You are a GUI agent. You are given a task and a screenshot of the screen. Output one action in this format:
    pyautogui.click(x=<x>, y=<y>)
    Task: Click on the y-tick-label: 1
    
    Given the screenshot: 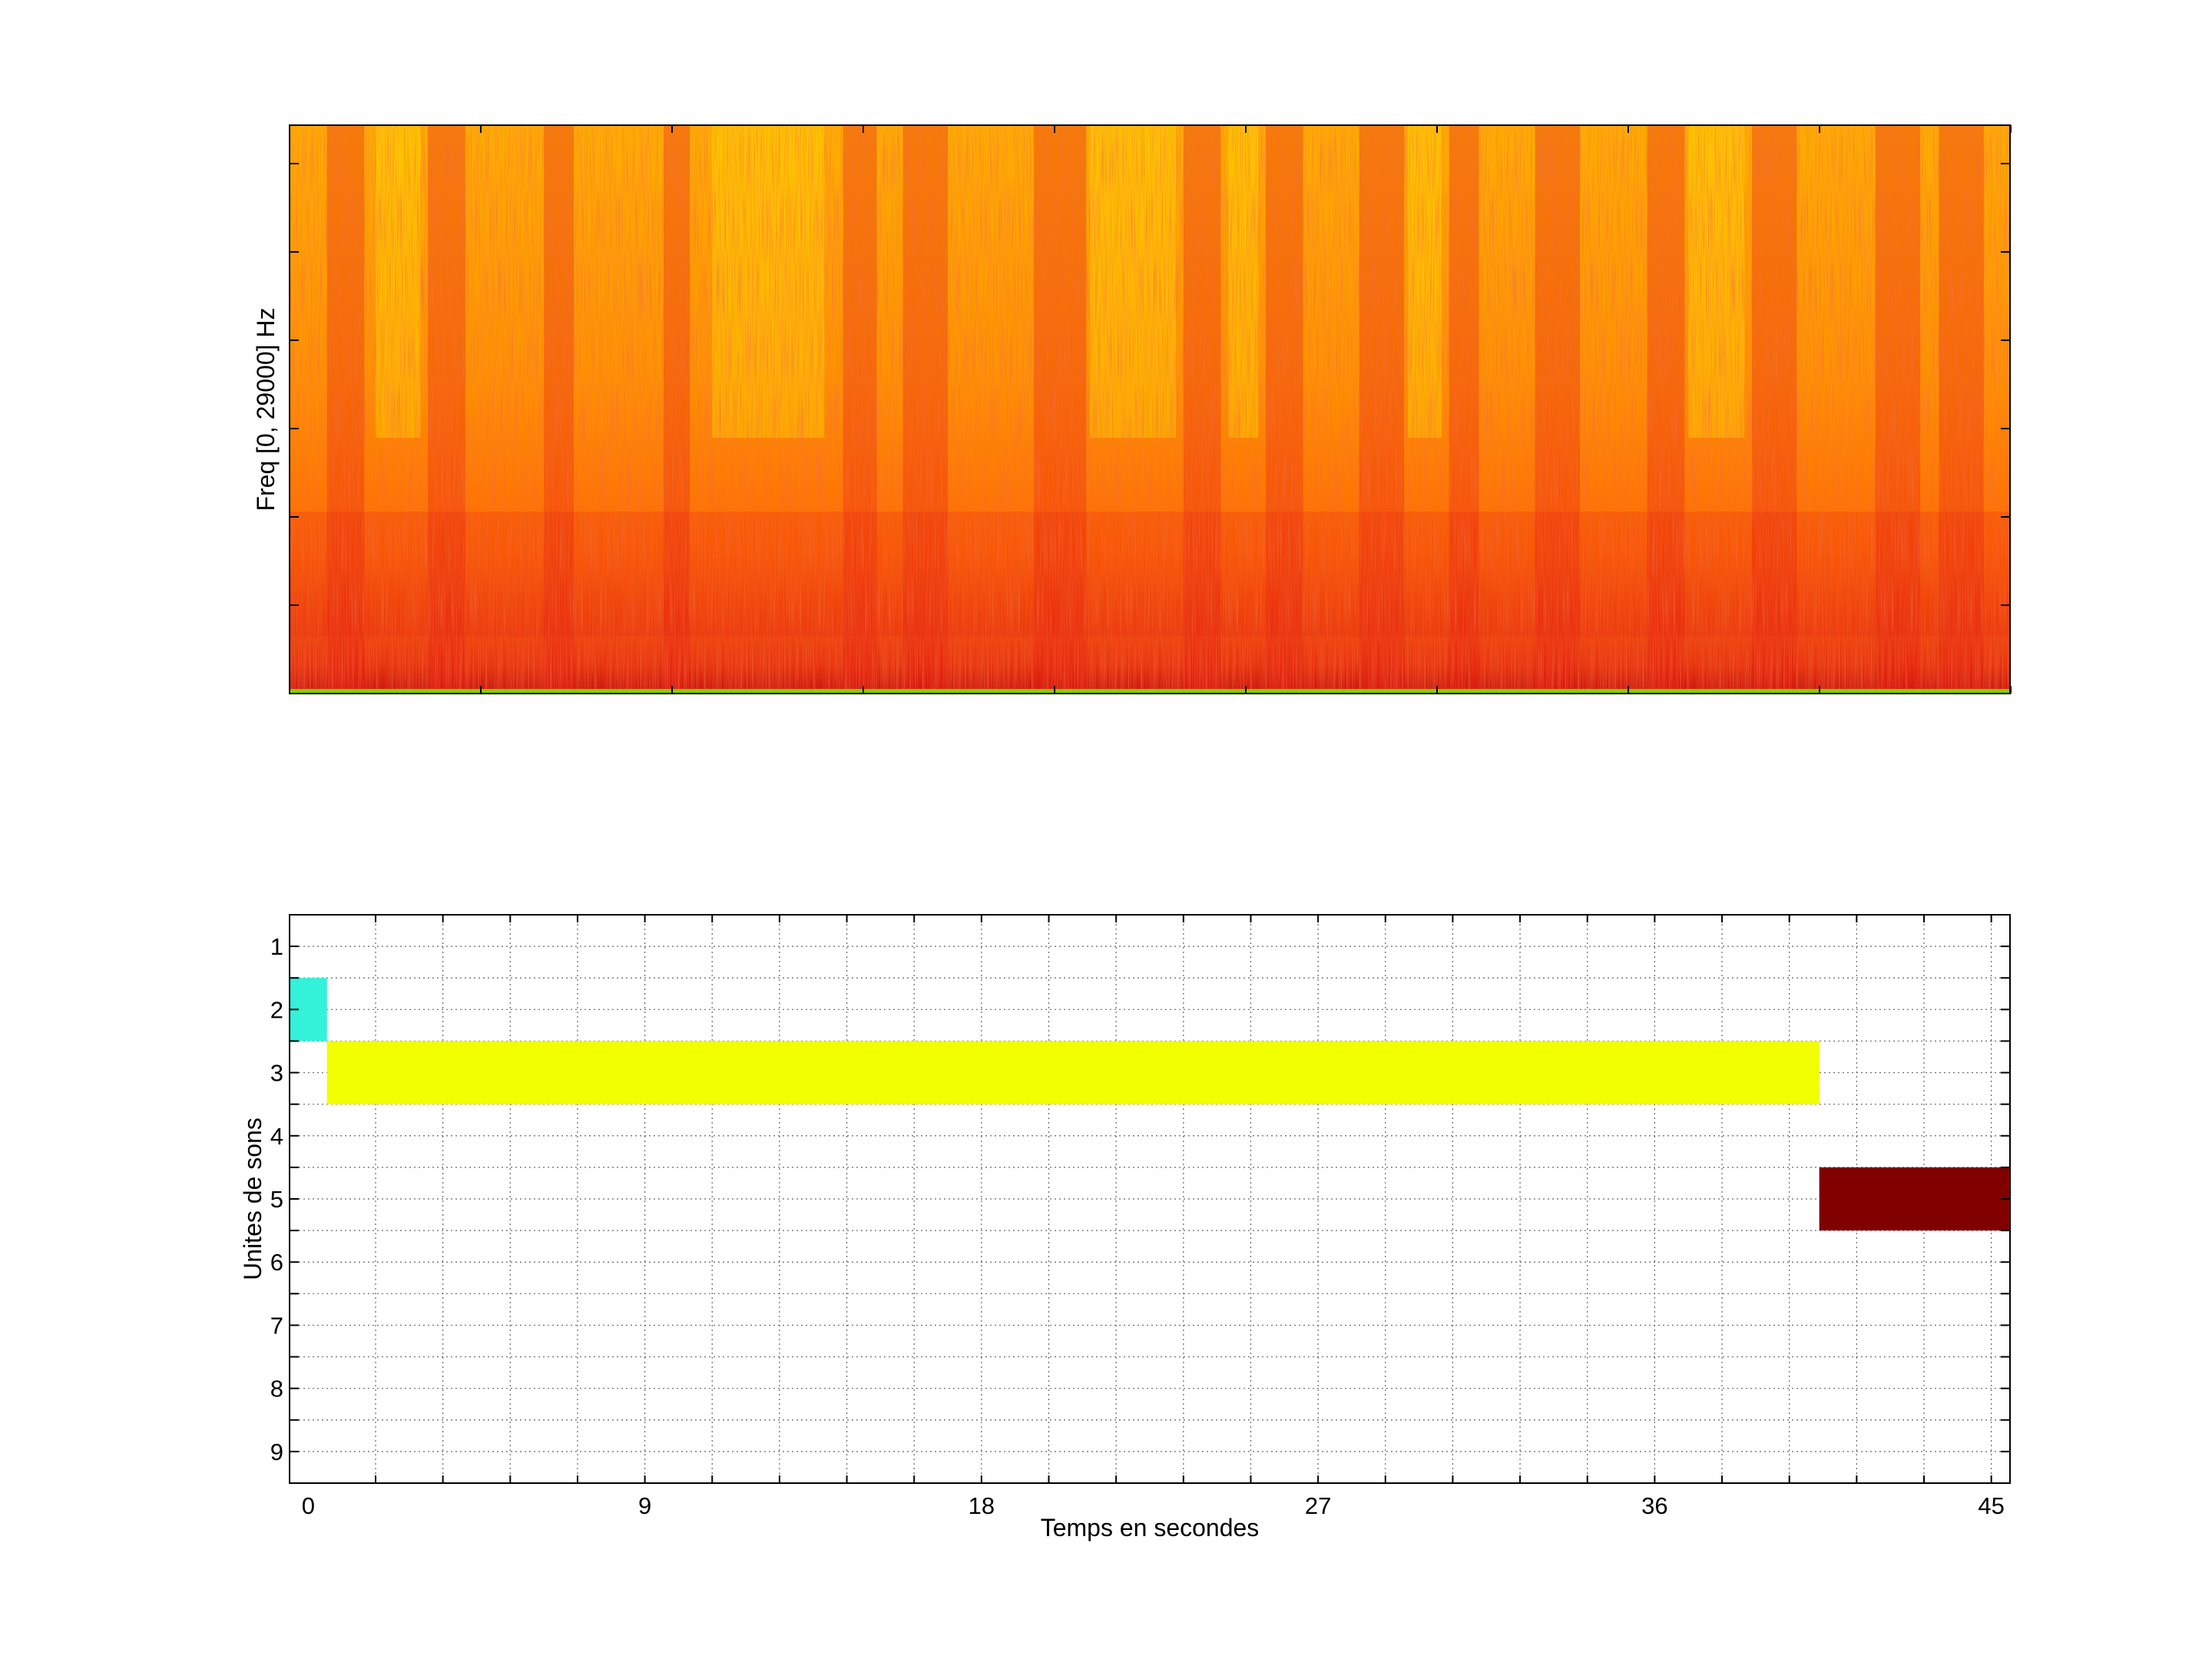 What is the action you would take?
    pyautogui.click(x=276, y=947)
    